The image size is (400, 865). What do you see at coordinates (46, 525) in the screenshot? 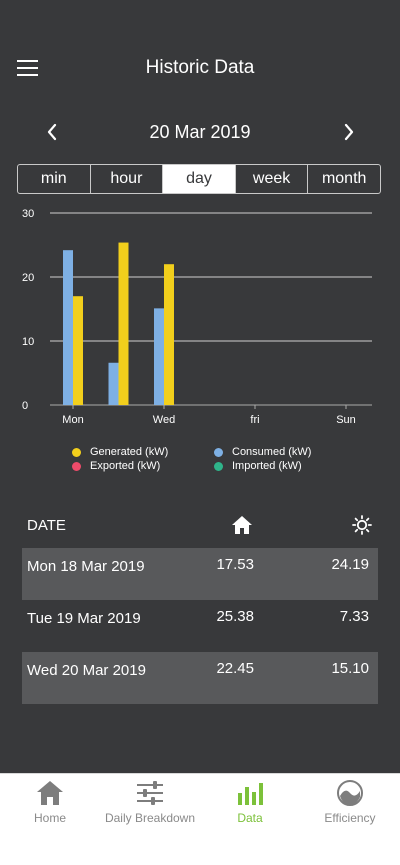
I see `column-header-date: DATE` at bounding box center [46, 525].